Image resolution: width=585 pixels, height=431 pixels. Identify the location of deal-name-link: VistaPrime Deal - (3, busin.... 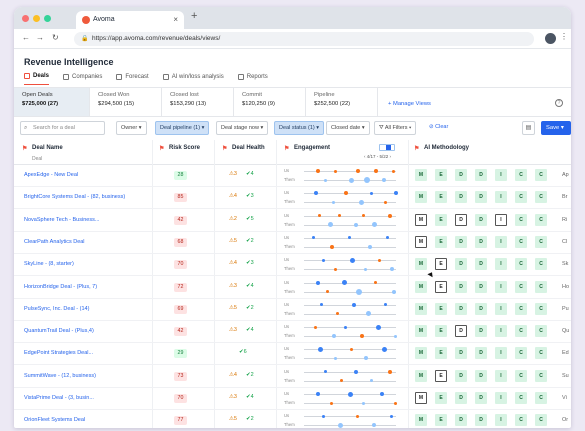
(59, 398).